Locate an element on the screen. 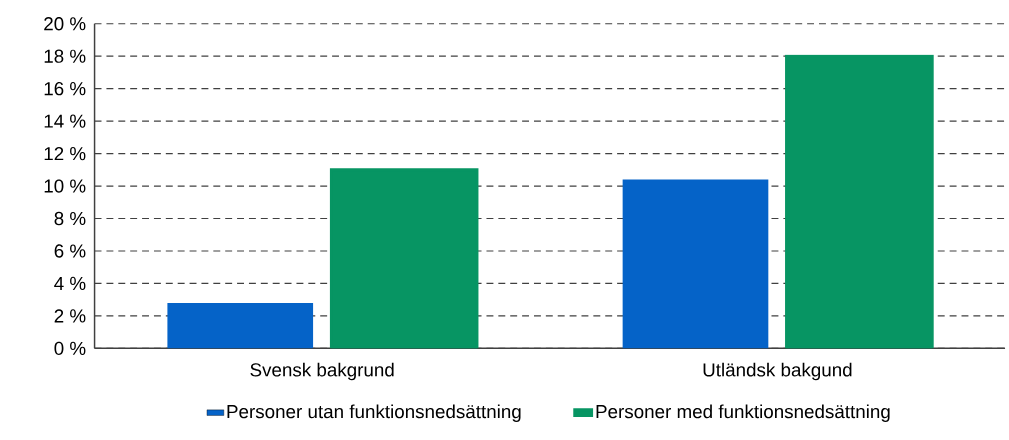 This screenshot has width=1009, height=440. y-tick-label: 16 % is located at coordinates (65, 88).